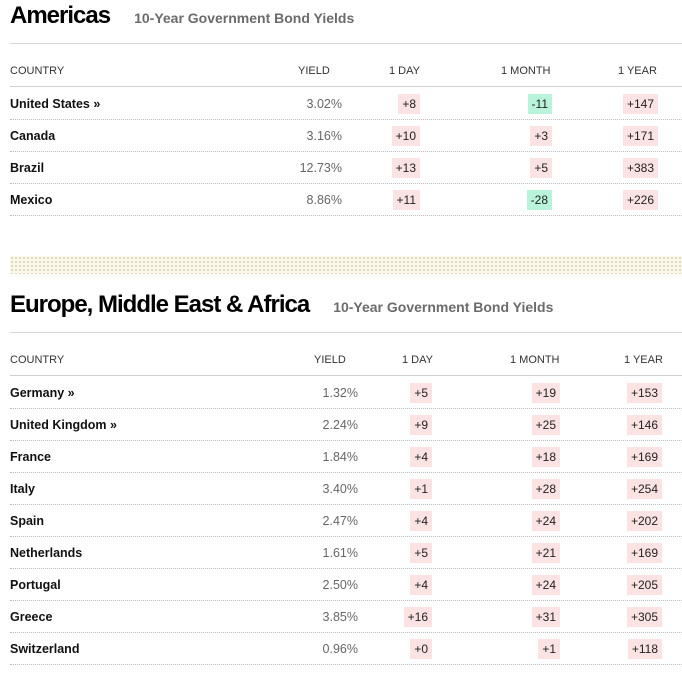 The image size is (682, 677). I want to click on table-row: Mexico 8.86% +11 -28 +226, so click(346, 200).